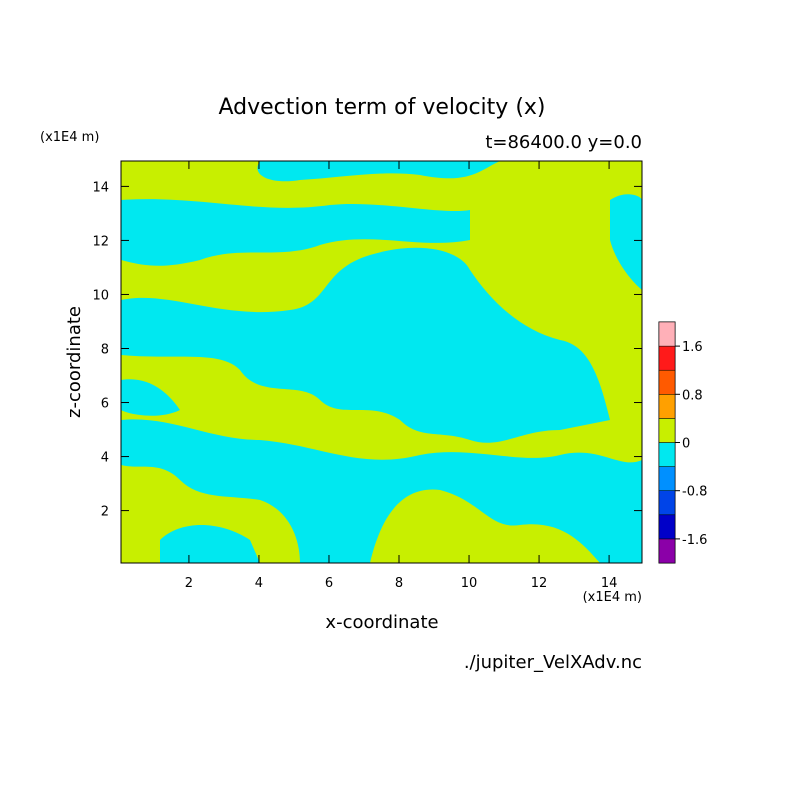  What do you see at coordinates (539, 583) in the screenshot?
I see `x-tick-label: 12` at bounding box center [539, 583].